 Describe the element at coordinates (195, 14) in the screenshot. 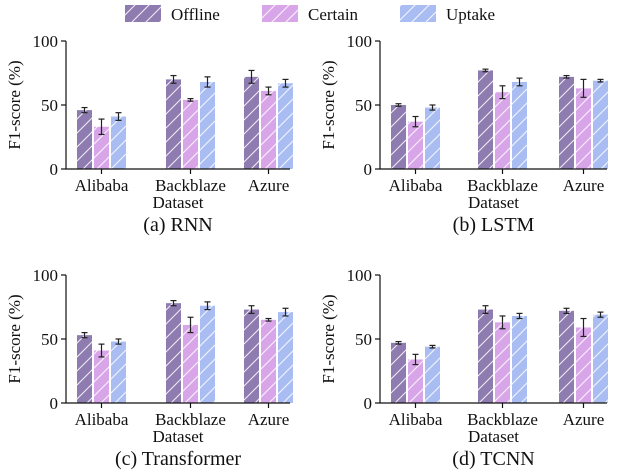

I see `legend-label-offline: Offline` at that location.